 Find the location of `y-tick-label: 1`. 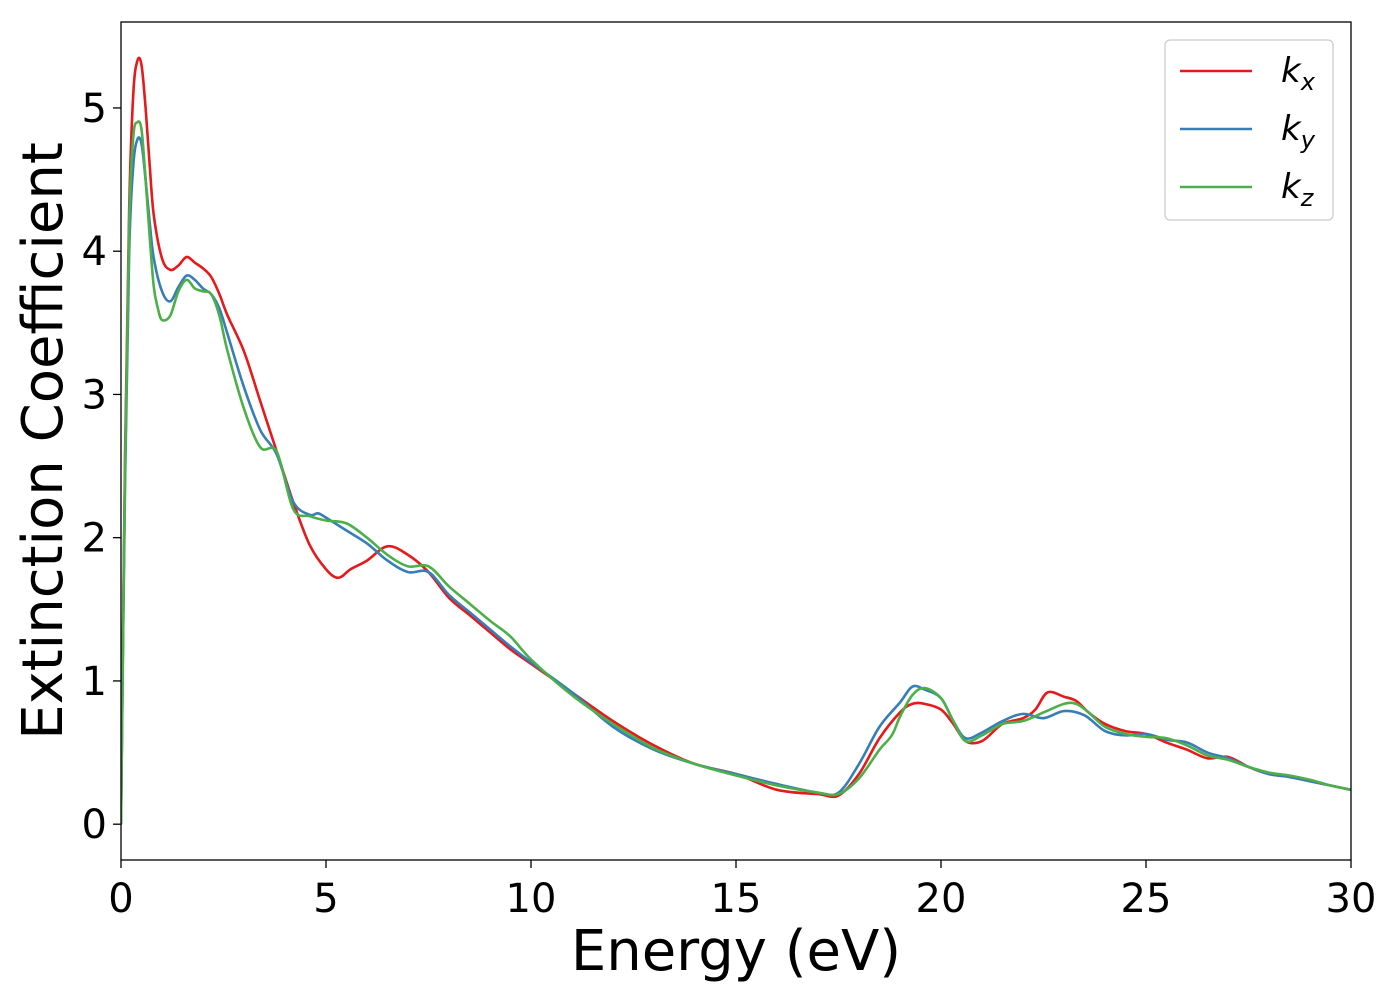

y-tick-label: 1 is located at coordinates (94, 682).